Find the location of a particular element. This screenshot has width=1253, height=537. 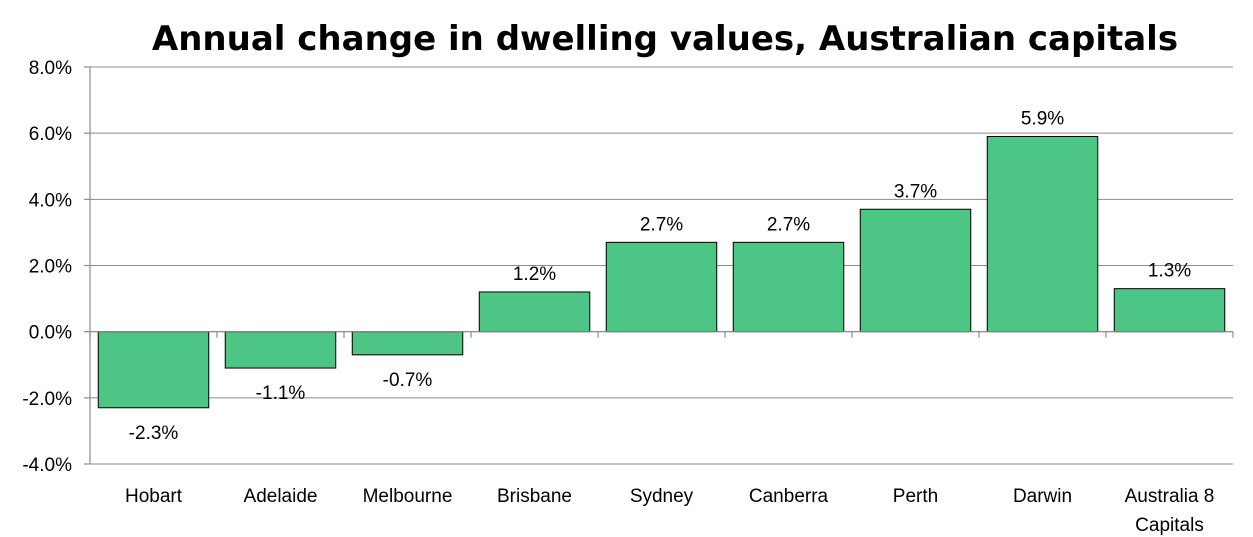

y-axis-ticks: -4.0% -2.0% 0.0% 2.0% 4.0% 6.0% 8.0% is located at coordinates (56, 267).